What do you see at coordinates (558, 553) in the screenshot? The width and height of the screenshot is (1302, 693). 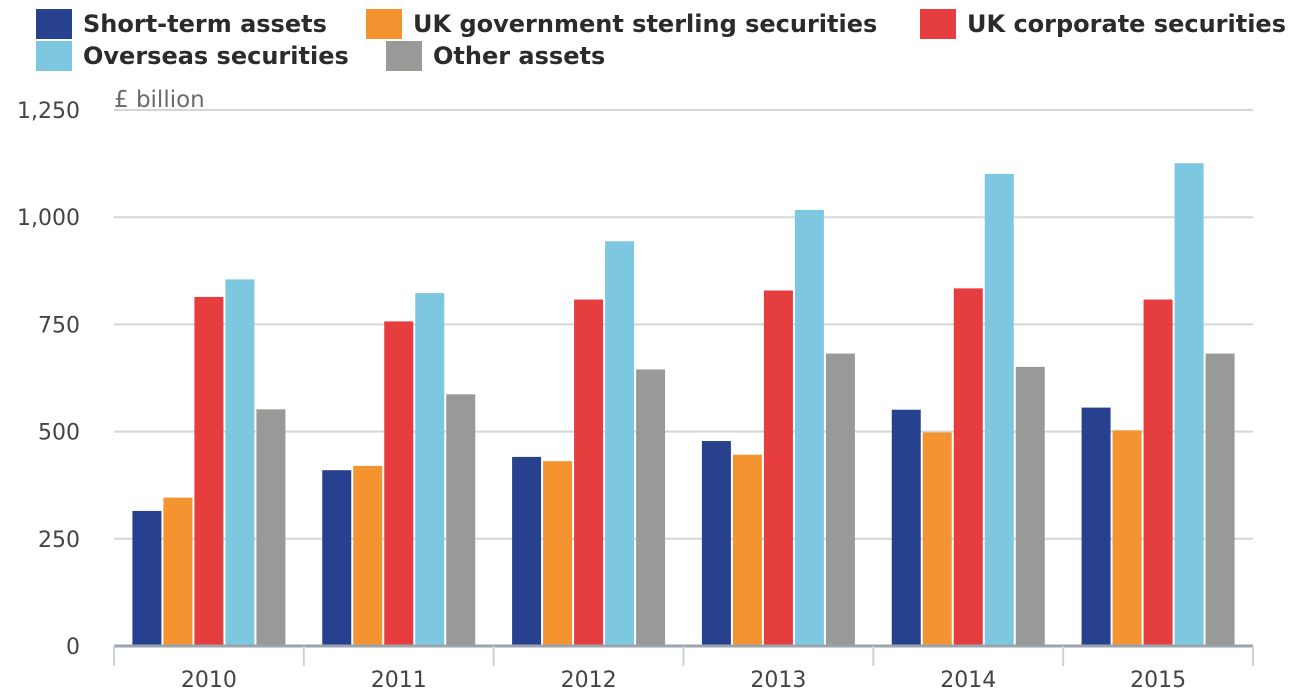 I see `bar-uk-government-sterling-securities-2012` at bounding box center [558, 553].